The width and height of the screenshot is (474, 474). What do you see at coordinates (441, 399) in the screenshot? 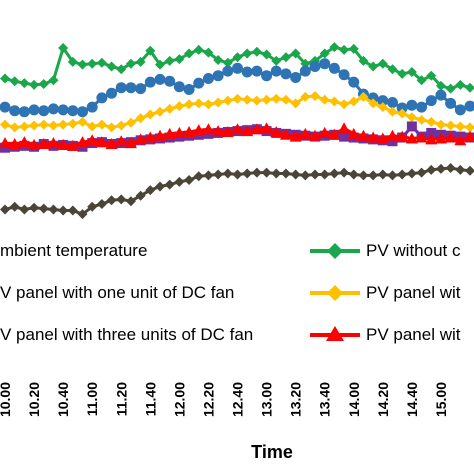
I see `x-tick-label: 15.00` at bounding box center [441, 399].